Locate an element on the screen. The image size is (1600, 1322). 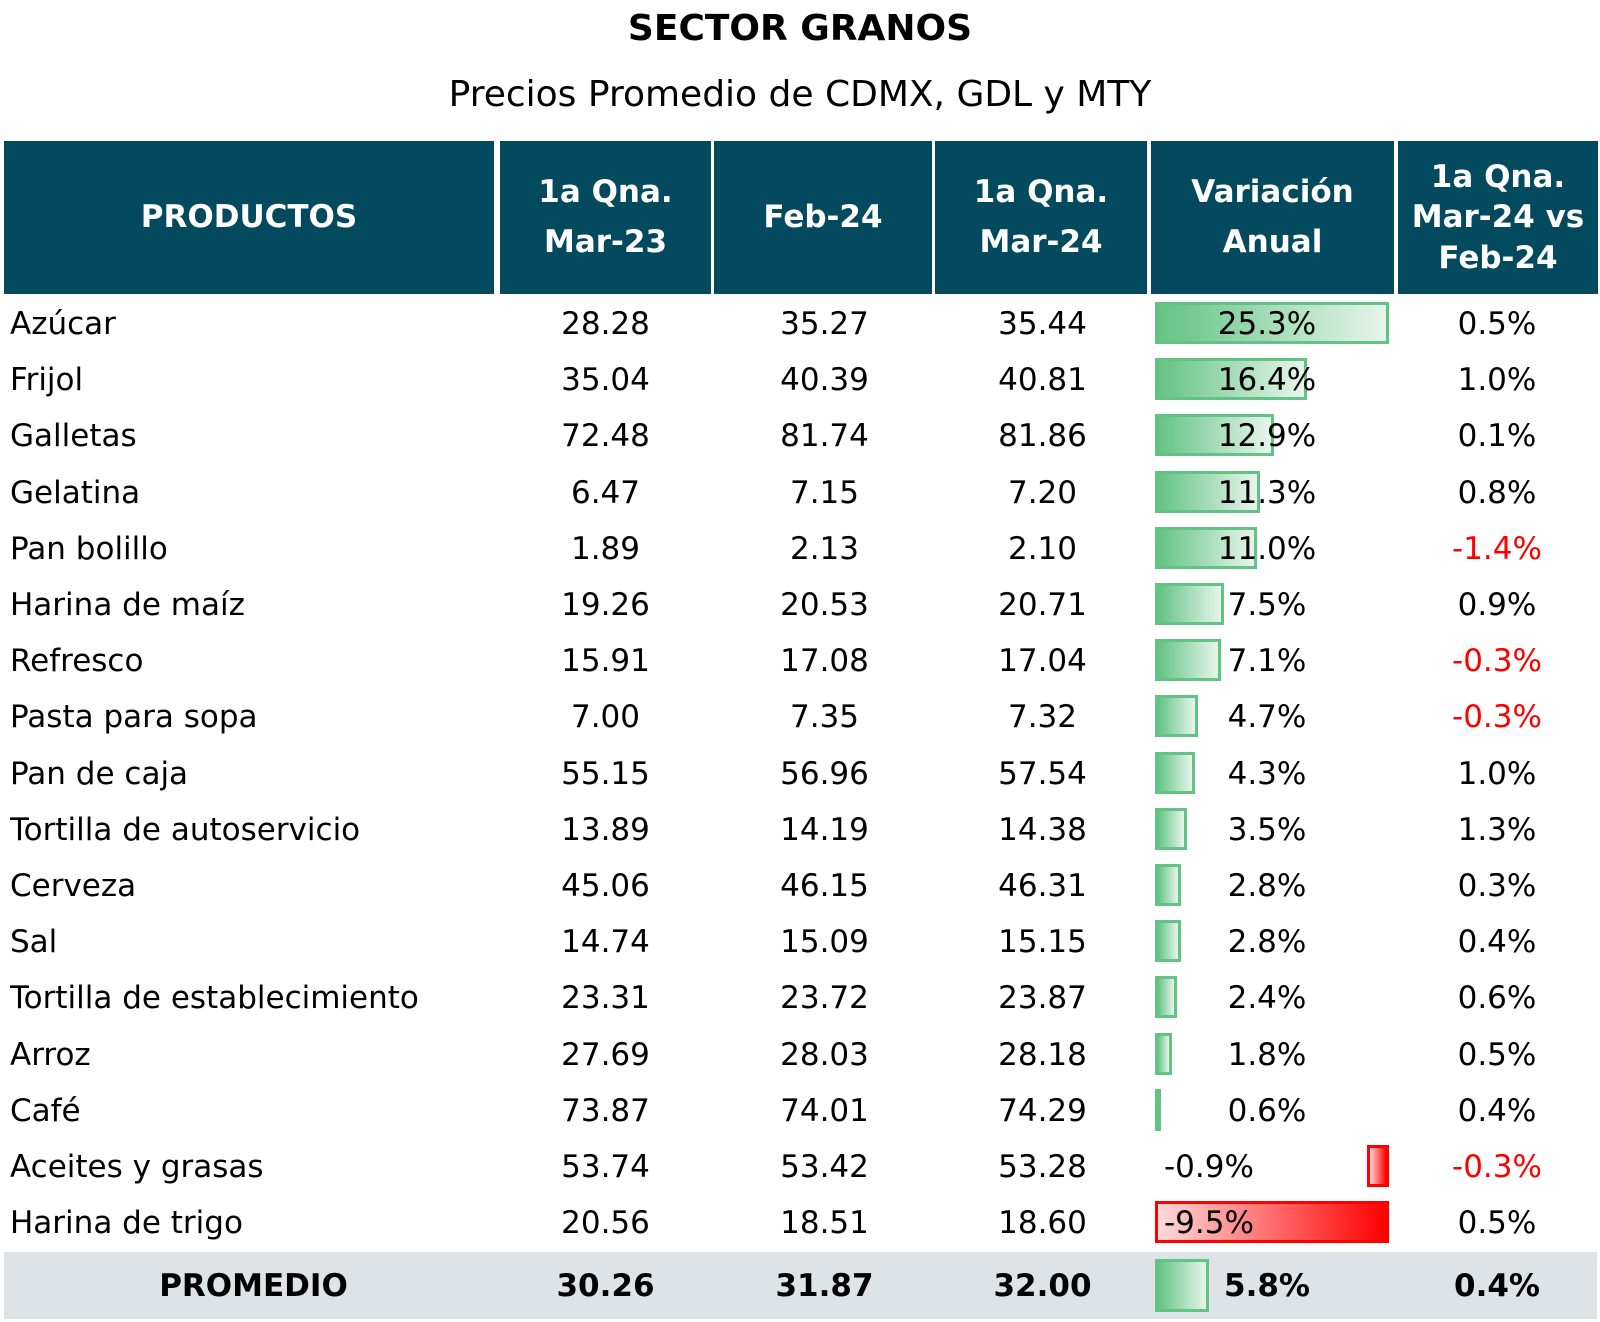
vs-feb-value: 0.1% is located at coordinates (1497, 436).